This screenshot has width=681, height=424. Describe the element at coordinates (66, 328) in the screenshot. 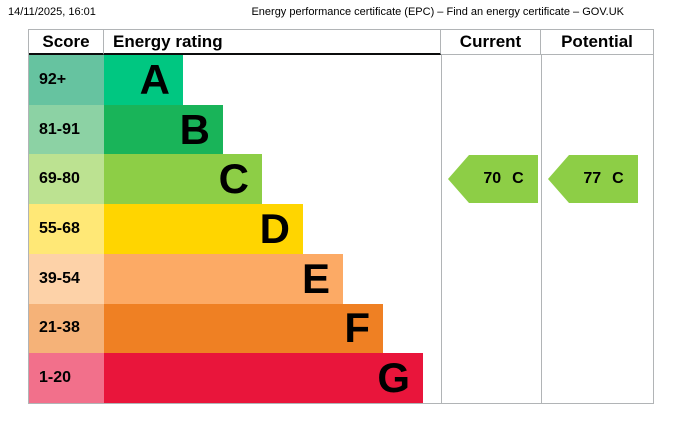

I see `score-range: 21-38` at that location.